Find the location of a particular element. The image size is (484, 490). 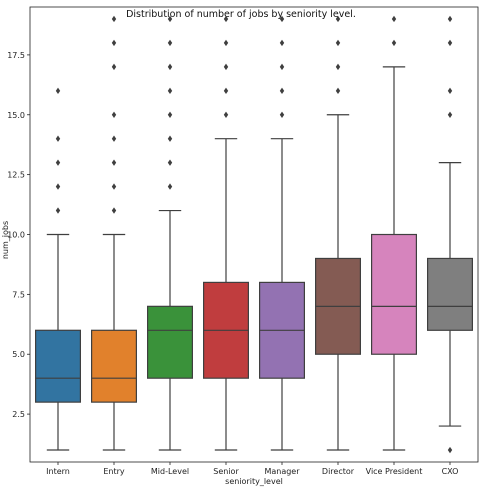

x-tick-label: Manager is located at coordinates (282, 471).